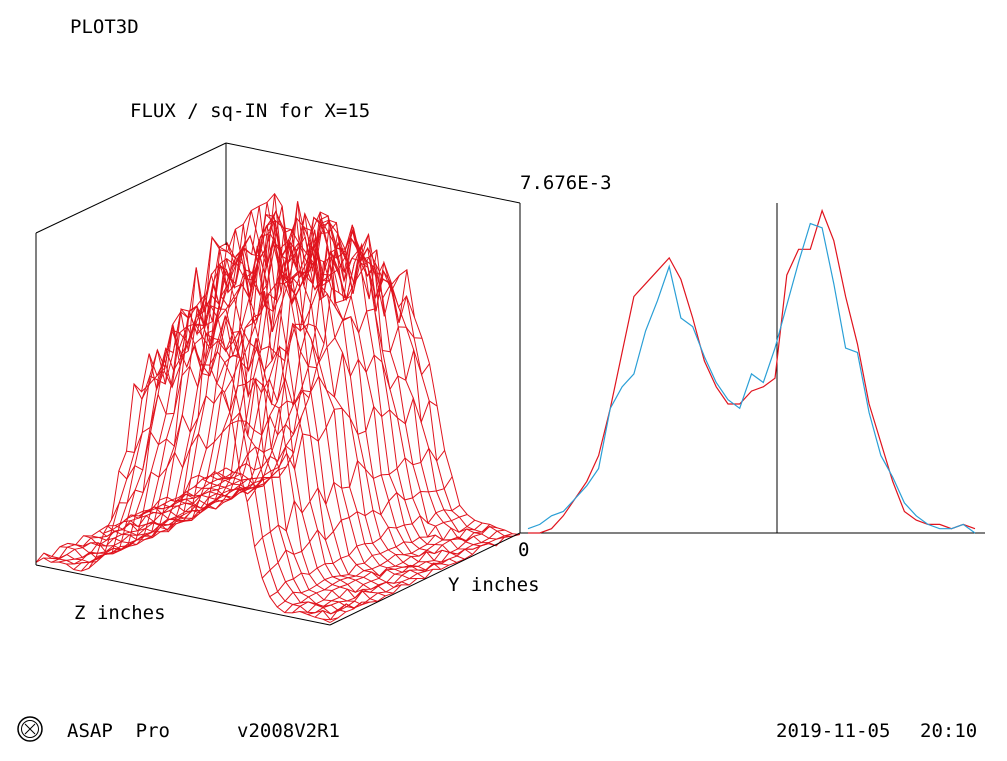 The image size is (1007, 761). What do you see at coordinates (30, 729) in the screenshot?
I see `breault-logo-icon` at bounding box center [30, 729].